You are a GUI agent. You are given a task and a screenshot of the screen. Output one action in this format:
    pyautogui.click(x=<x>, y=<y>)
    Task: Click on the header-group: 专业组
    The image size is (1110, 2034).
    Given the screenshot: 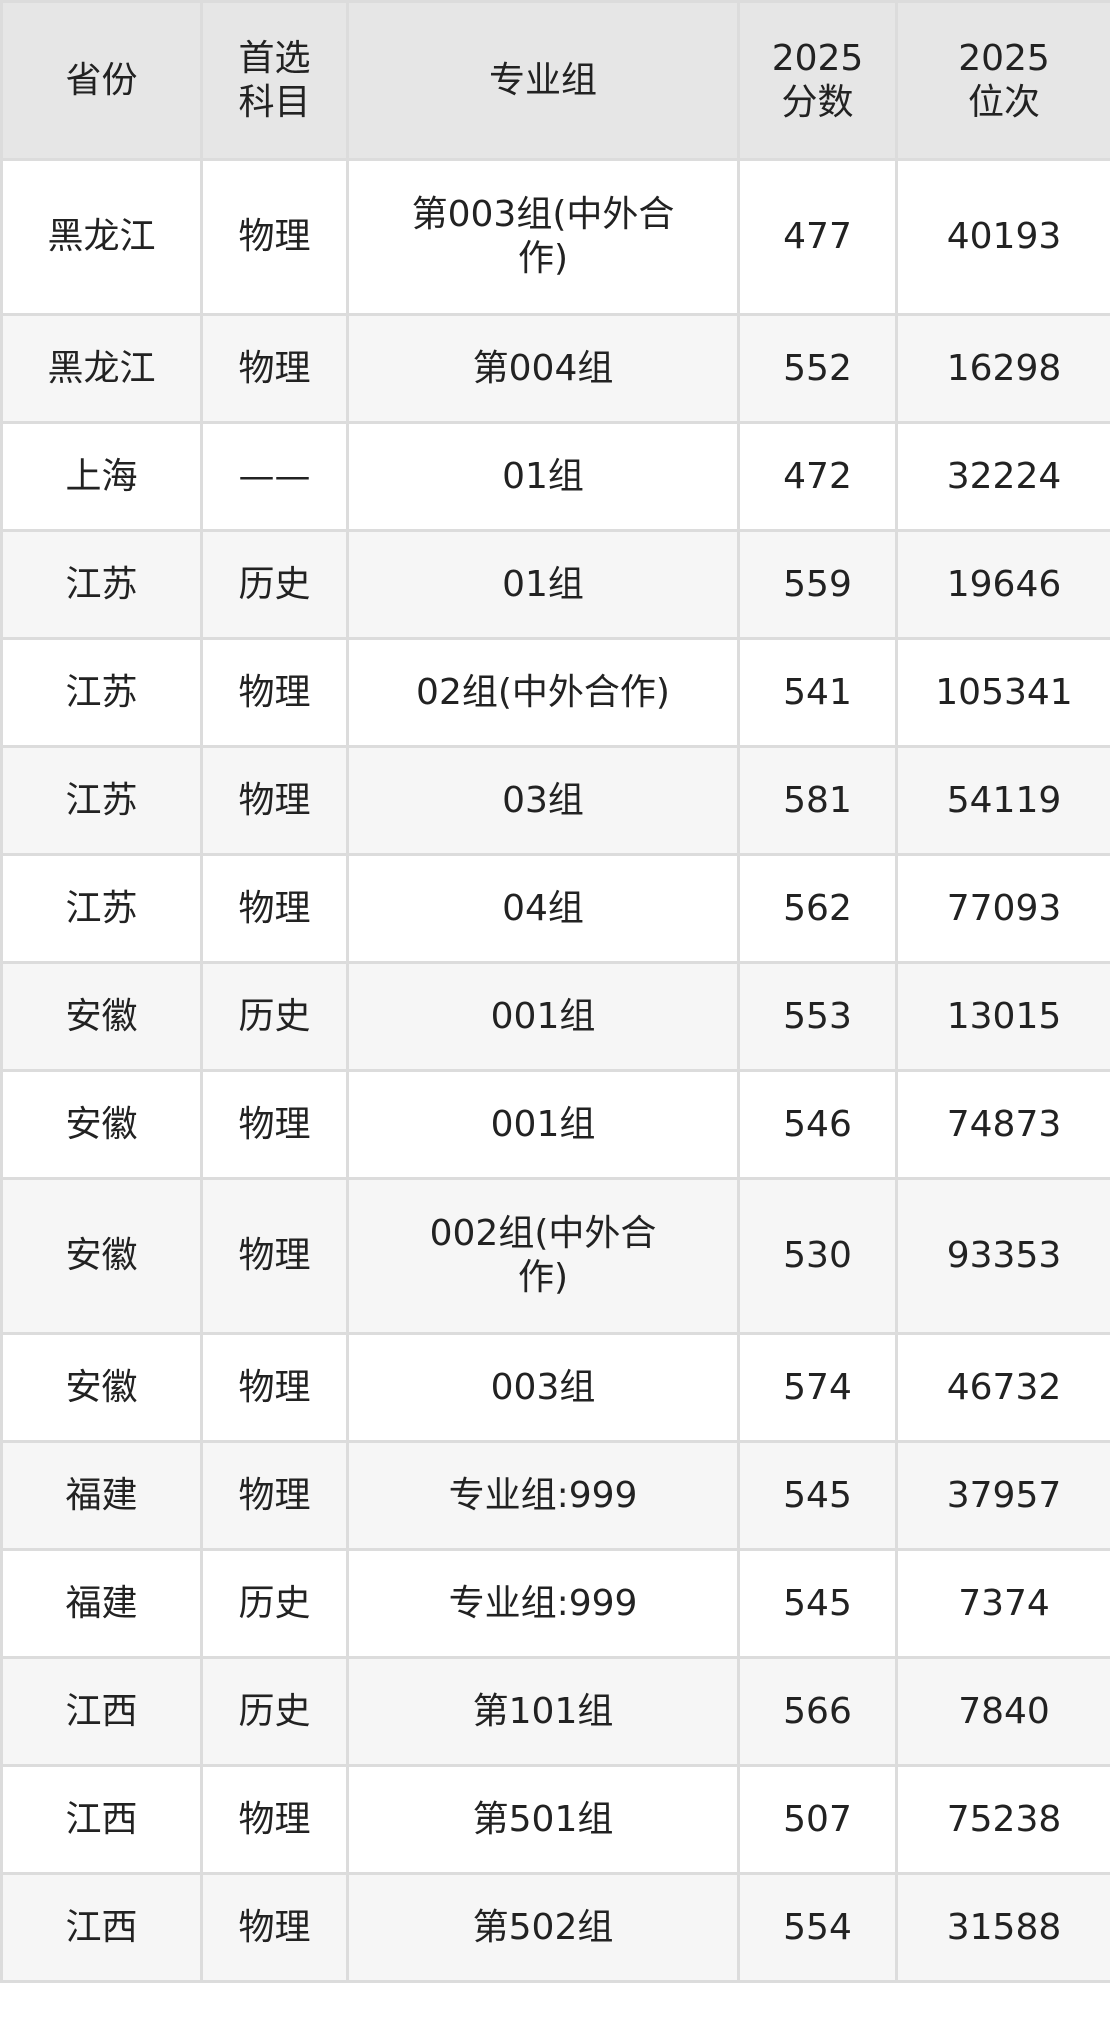 What is the action you would take?
    pyautogui.click(x=543, y=80)
    